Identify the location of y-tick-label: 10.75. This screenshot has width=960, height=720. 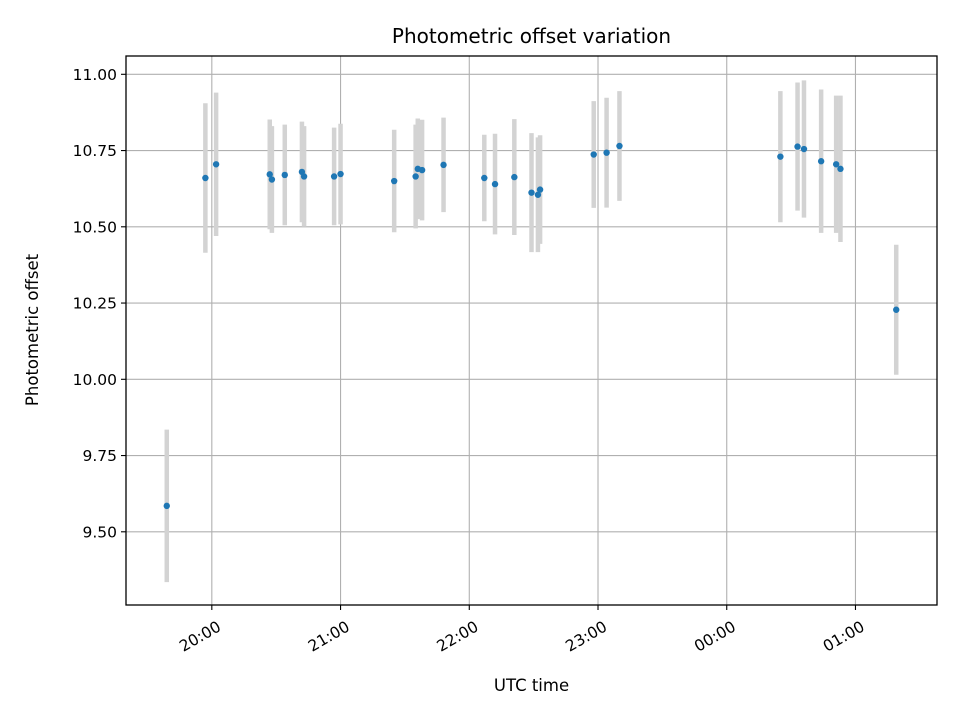
(95, 151).